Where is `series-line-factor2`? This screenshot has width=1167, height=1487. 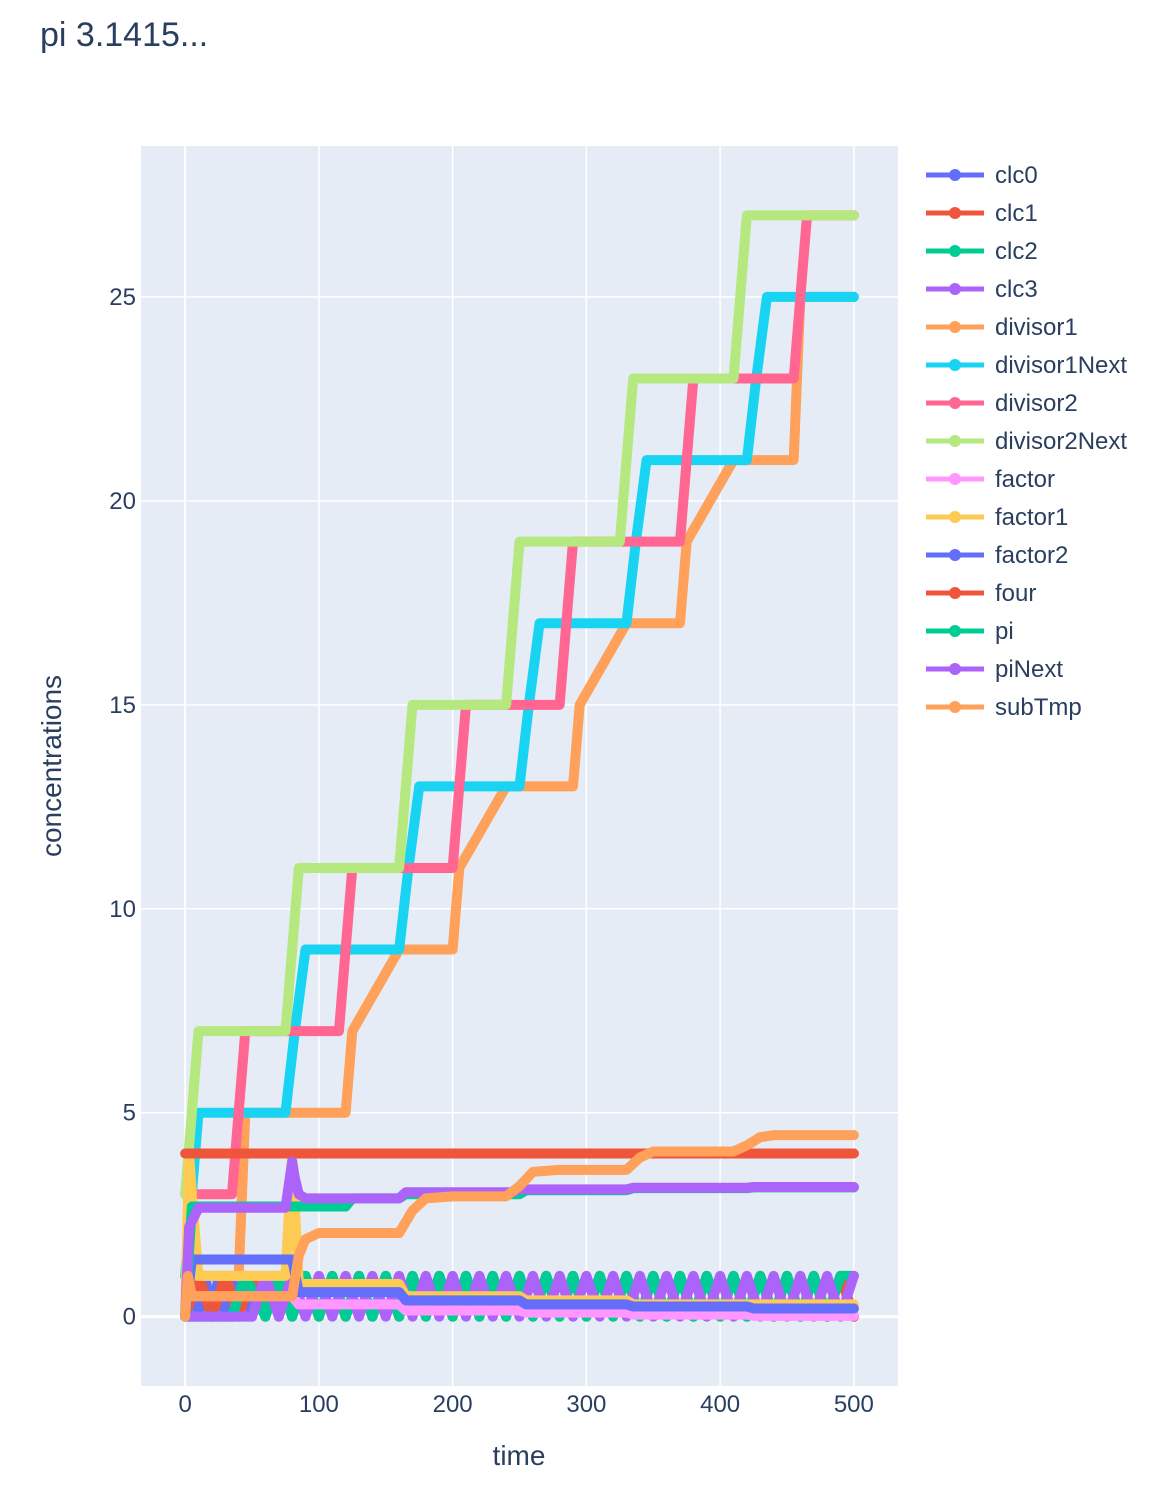 series-line-factor2 is located at coordinates (519, 1288).